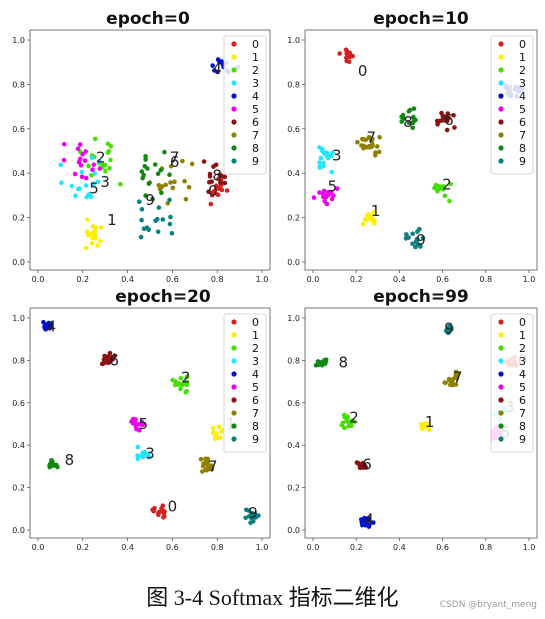  What do you see at coordinates (442, 279) in the screenshot?
I see `x-tick-label: 0.6` at bounding box center [442, 279].